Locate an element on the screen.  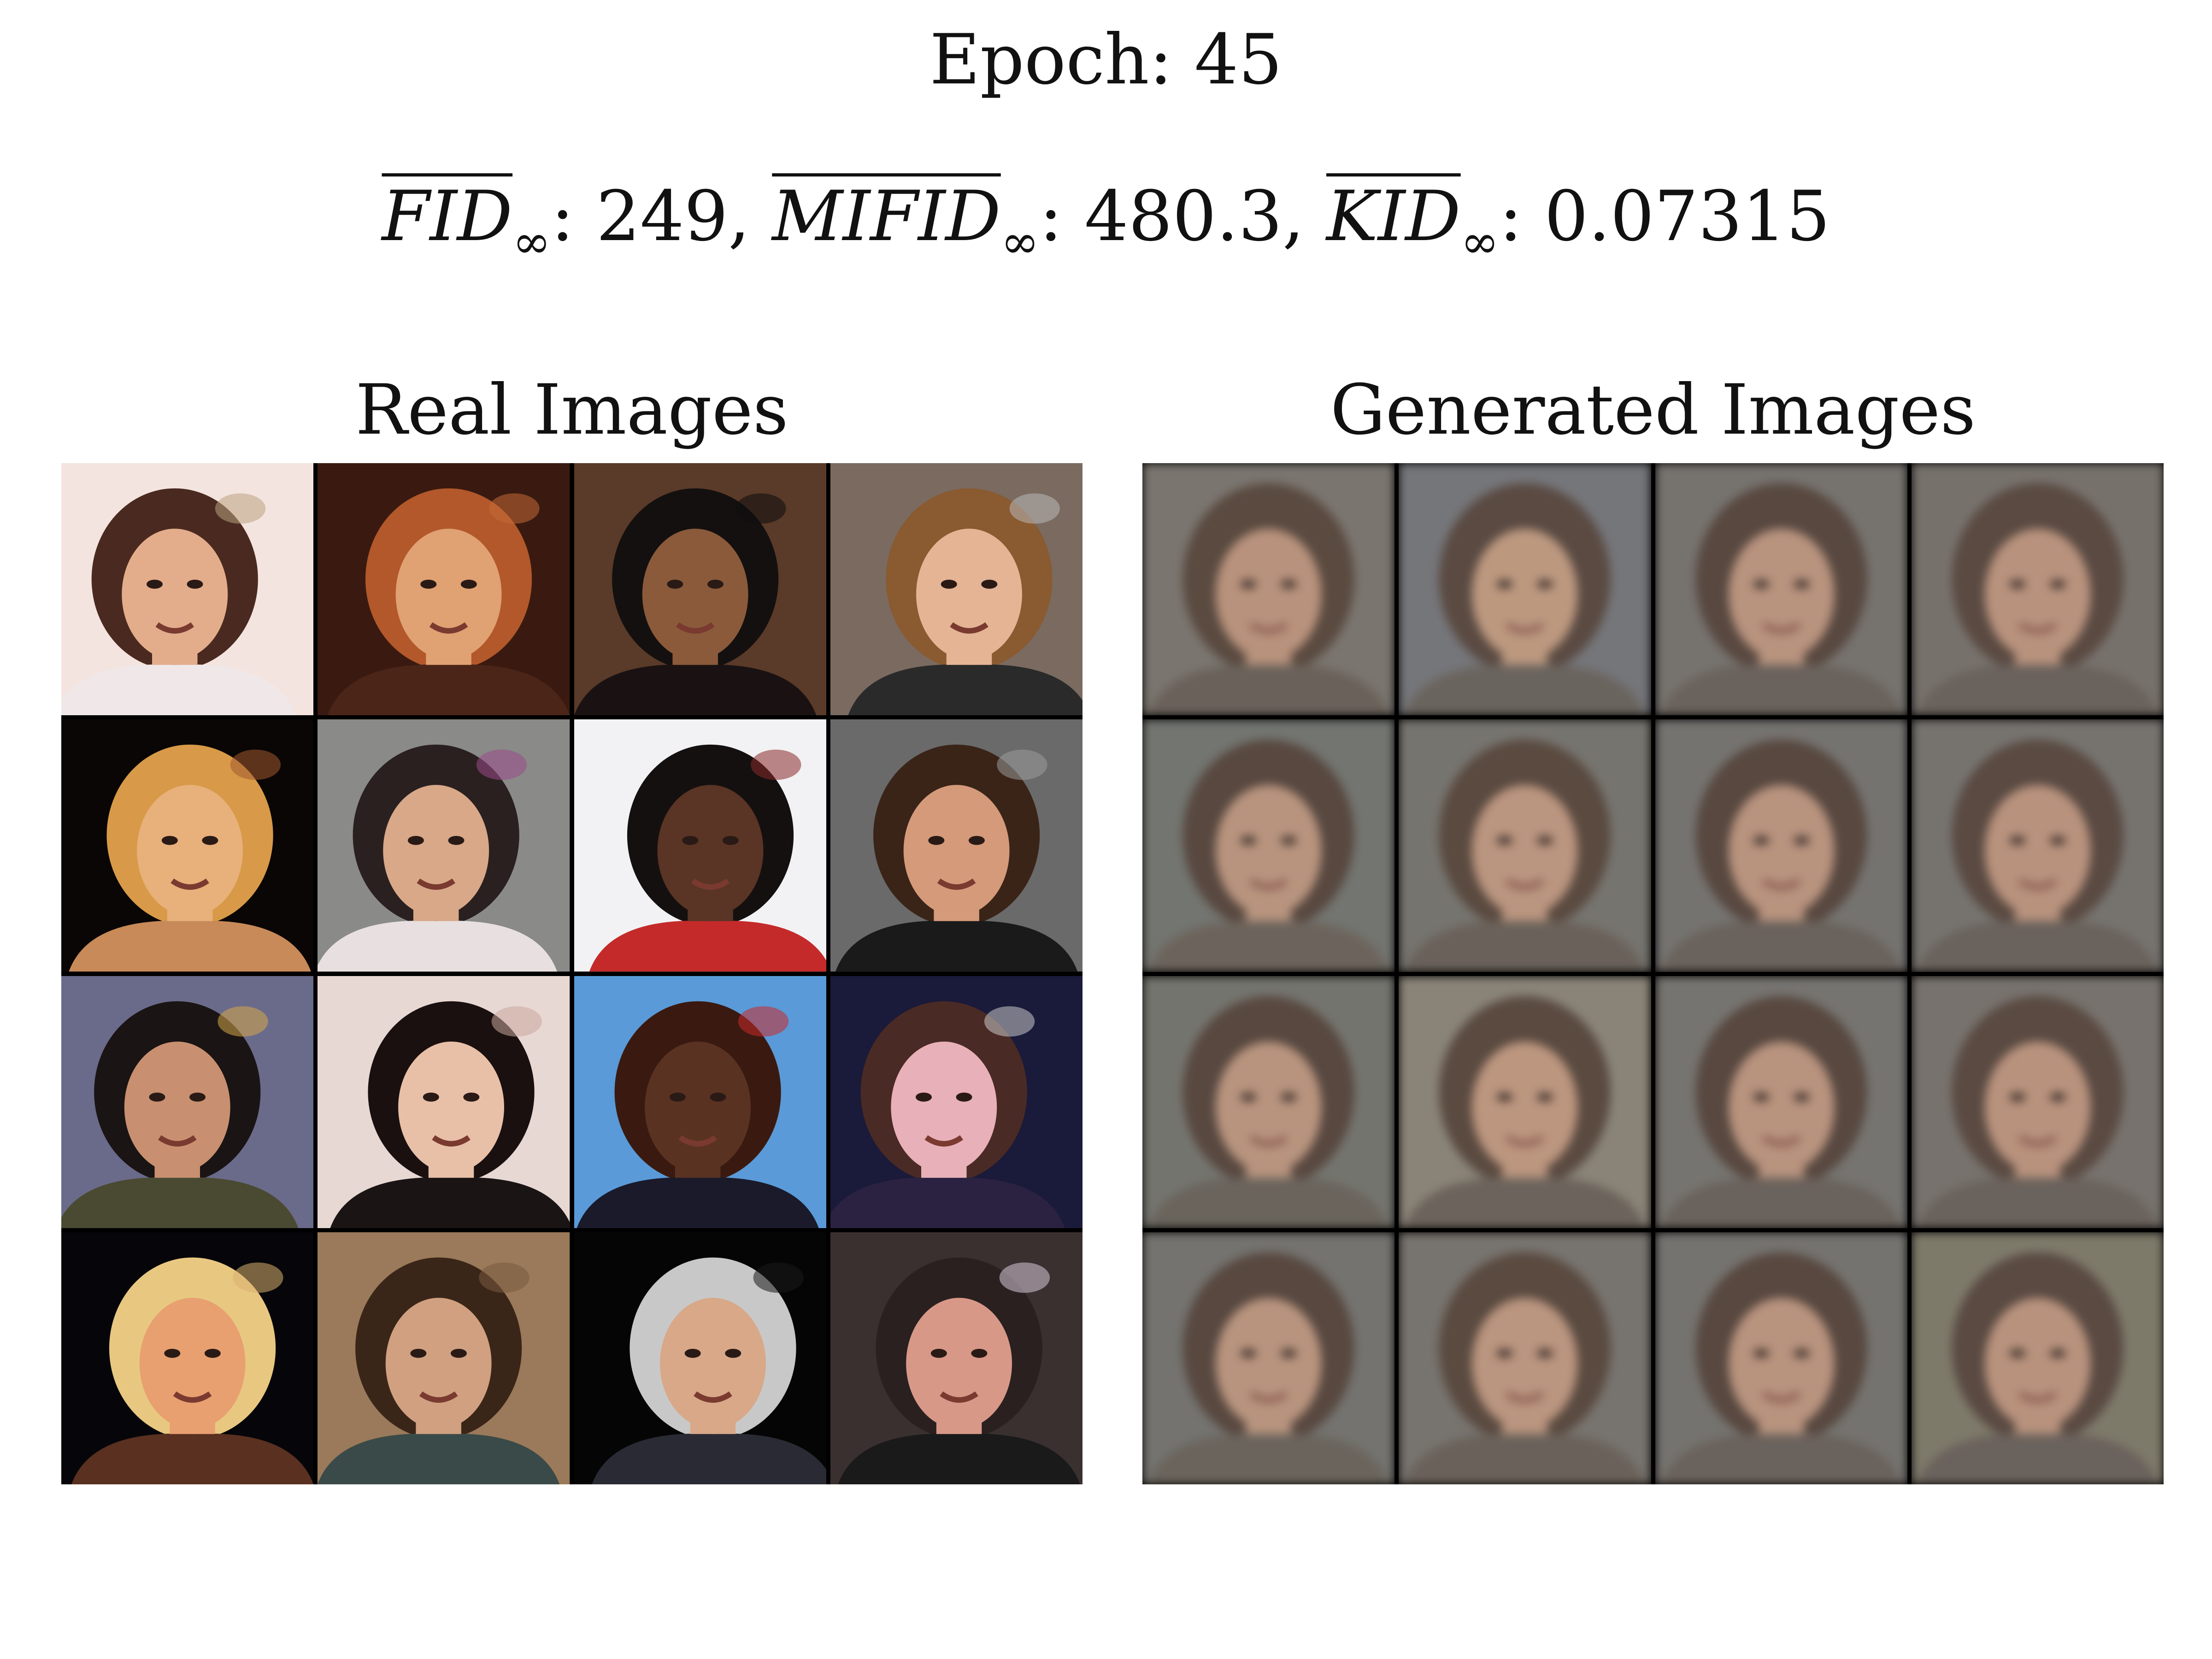
fid-metric-value: : 249, is located at coordinates (661, 216).